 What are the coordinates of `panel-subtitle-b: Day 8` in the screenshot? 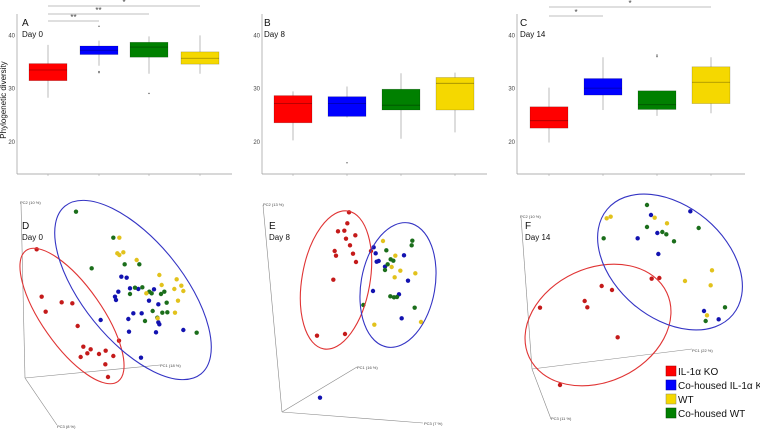 It's located at (274, 34).